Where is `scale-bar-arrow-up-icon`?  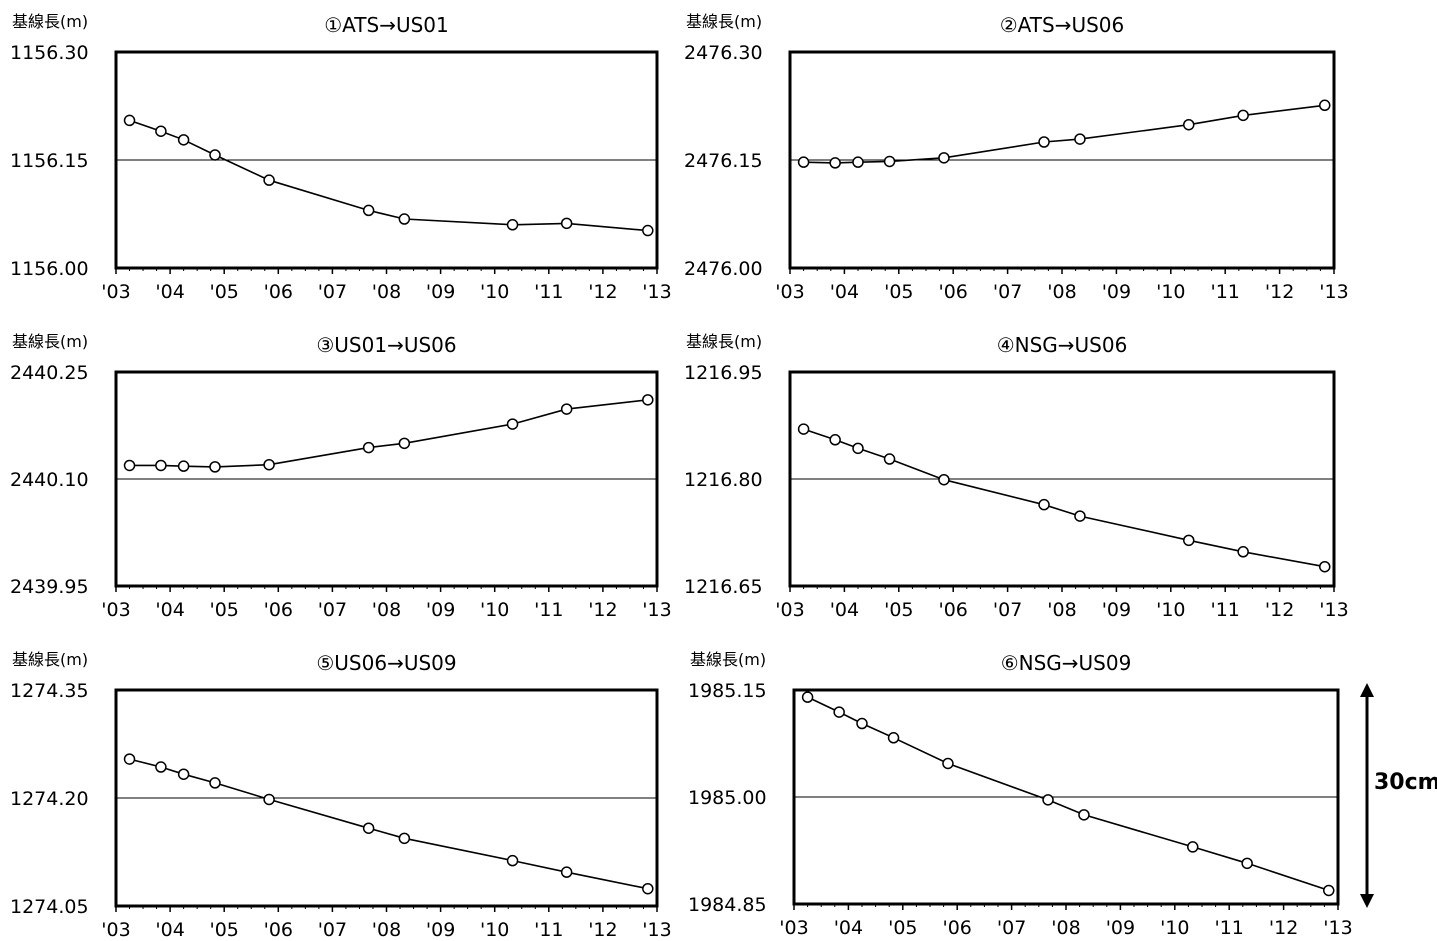 scale-bar-arrow-up-icon is located at coordinates (1367, 690).